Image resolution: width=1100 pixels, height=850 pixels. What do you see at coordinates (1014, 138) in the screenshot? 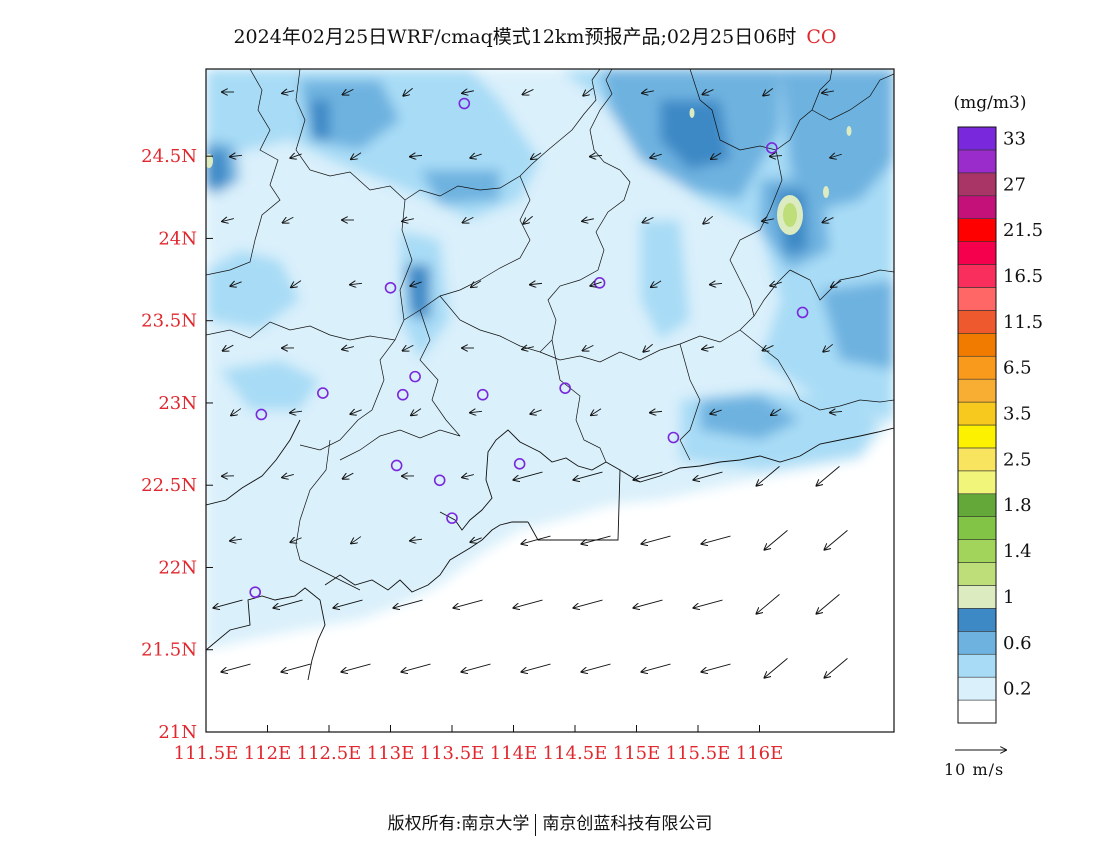
I see `legend-label: 33` at bounding box center [1014, 138].